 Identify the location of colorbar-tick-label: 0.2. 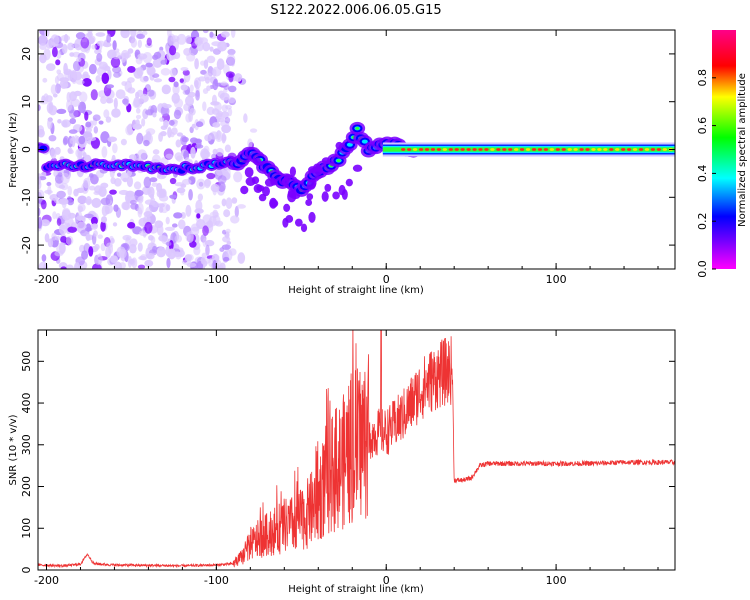
(702, 221).